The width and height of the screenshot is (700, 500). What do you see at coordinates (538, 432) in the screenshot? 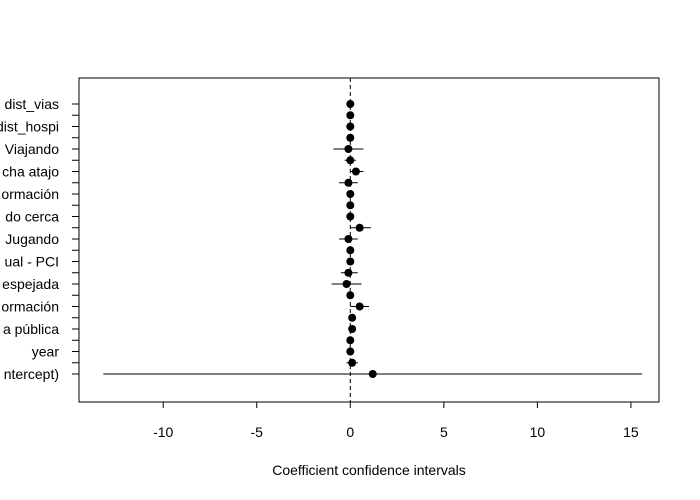
I see `x-tick-label: 10` at bounding box center [538, 432].